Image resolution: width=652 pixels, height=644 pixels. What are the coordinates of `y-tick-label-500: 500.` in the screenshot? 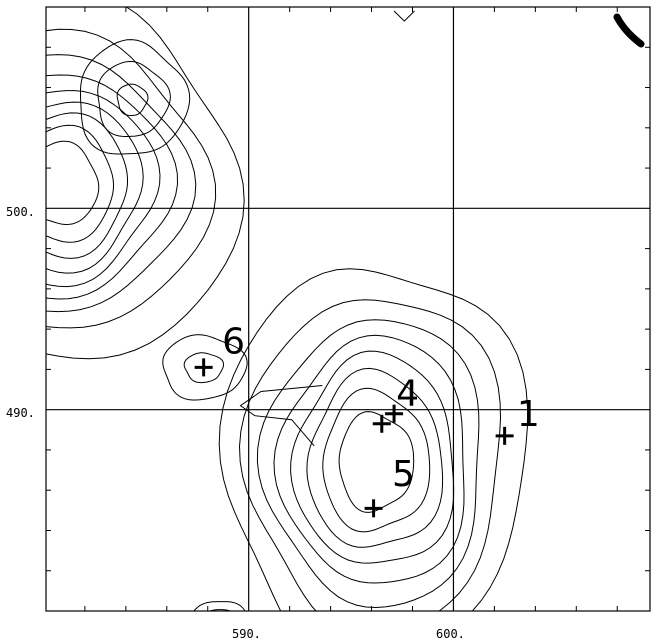 It's located at (20, 212).